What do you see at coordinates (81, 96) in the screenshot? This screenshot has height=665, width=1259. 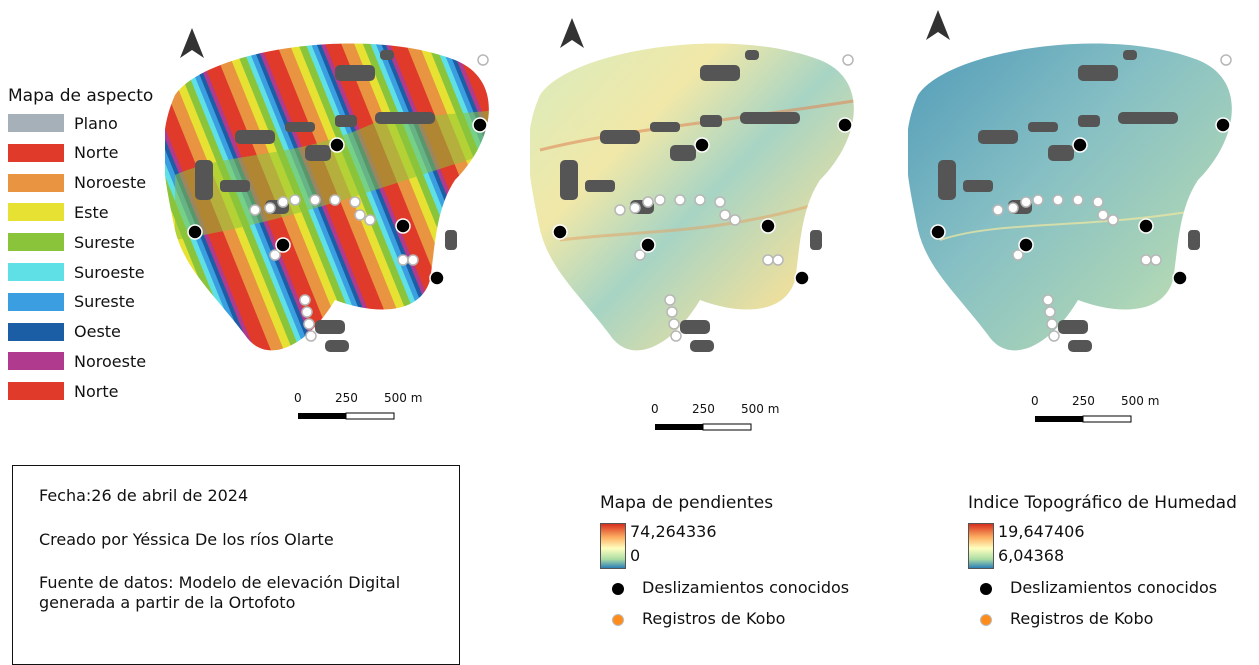 I see `aspect-legend-title: Mapa de aspecto` at bounding box center [81, 96].